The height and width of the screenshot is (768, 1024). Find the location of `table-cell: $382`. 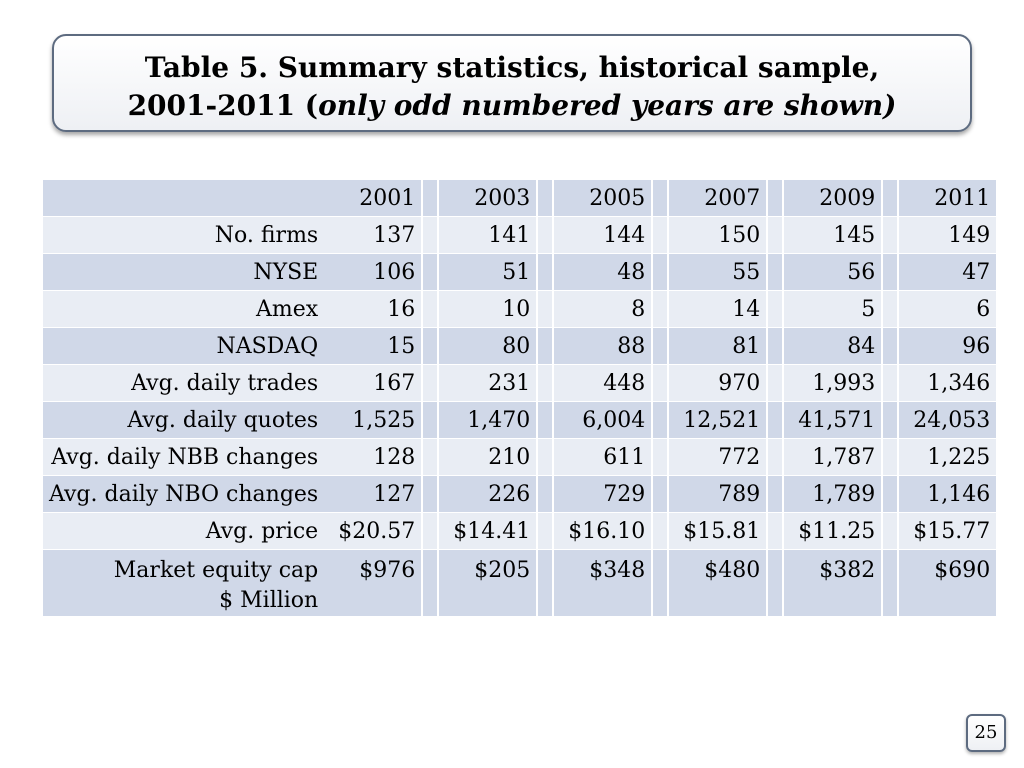

table-cell: $382 is located at coordinates (833, 583).